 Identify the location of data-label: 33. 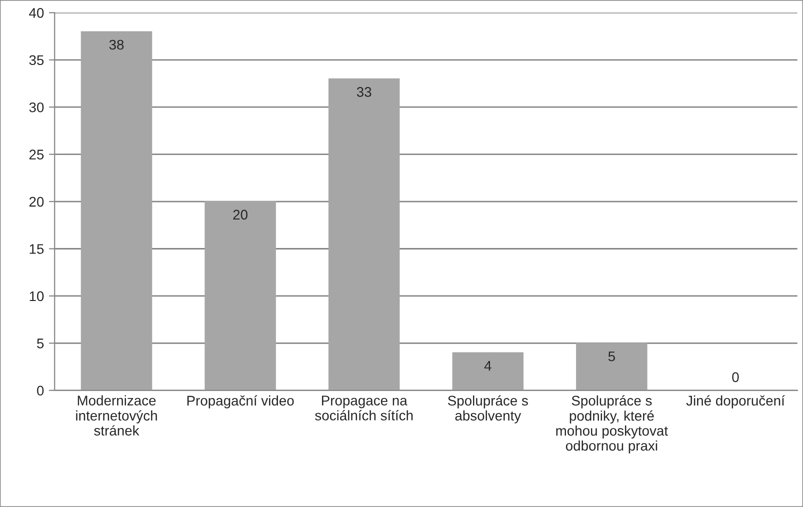
(364, 92).